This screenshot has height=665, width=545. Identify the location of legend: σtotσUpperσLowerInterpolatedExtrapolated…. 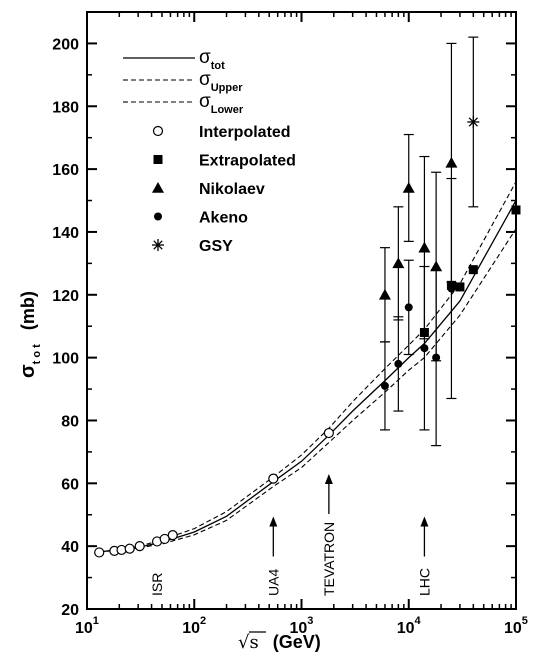
(209, 151).